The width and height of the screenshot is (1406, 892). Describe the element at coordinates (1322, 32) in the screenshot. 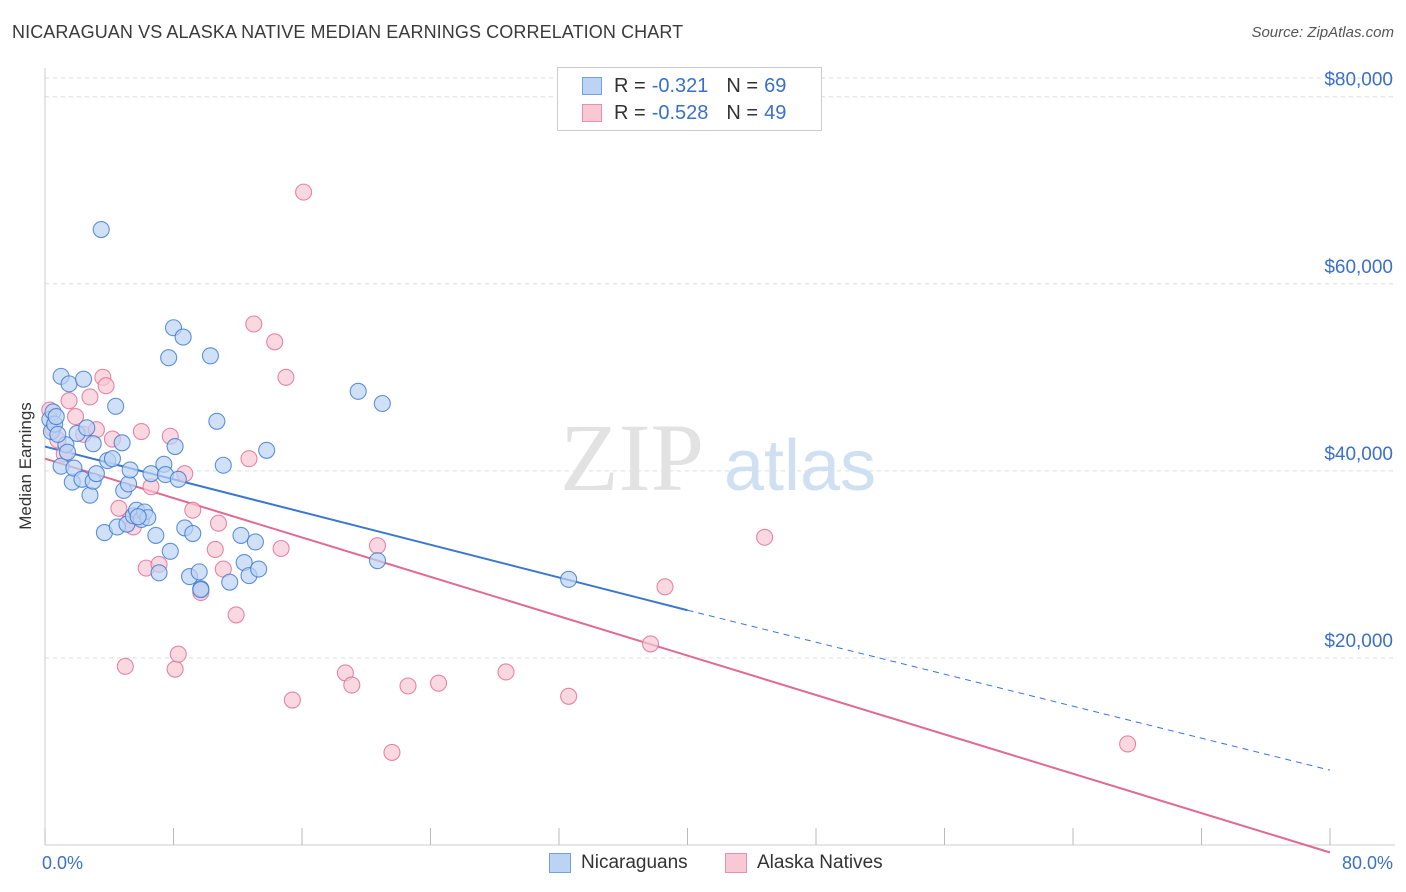

I see `source-label: Source: ZipAtlas.com` at that location.